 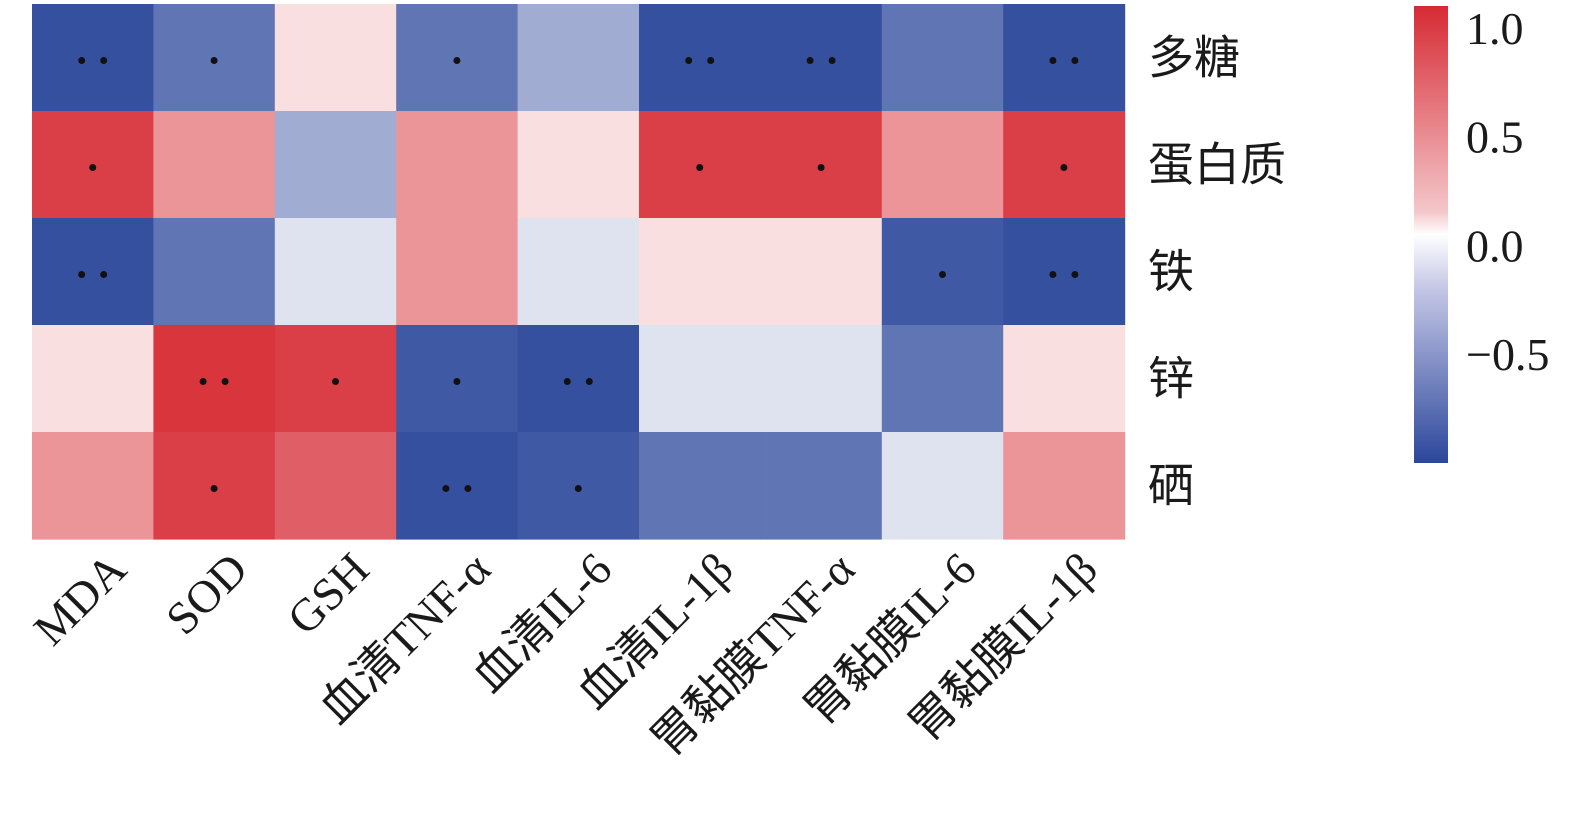 I want to click on colorbar-tick-label: 1.0, so click(x=1495, y=28).